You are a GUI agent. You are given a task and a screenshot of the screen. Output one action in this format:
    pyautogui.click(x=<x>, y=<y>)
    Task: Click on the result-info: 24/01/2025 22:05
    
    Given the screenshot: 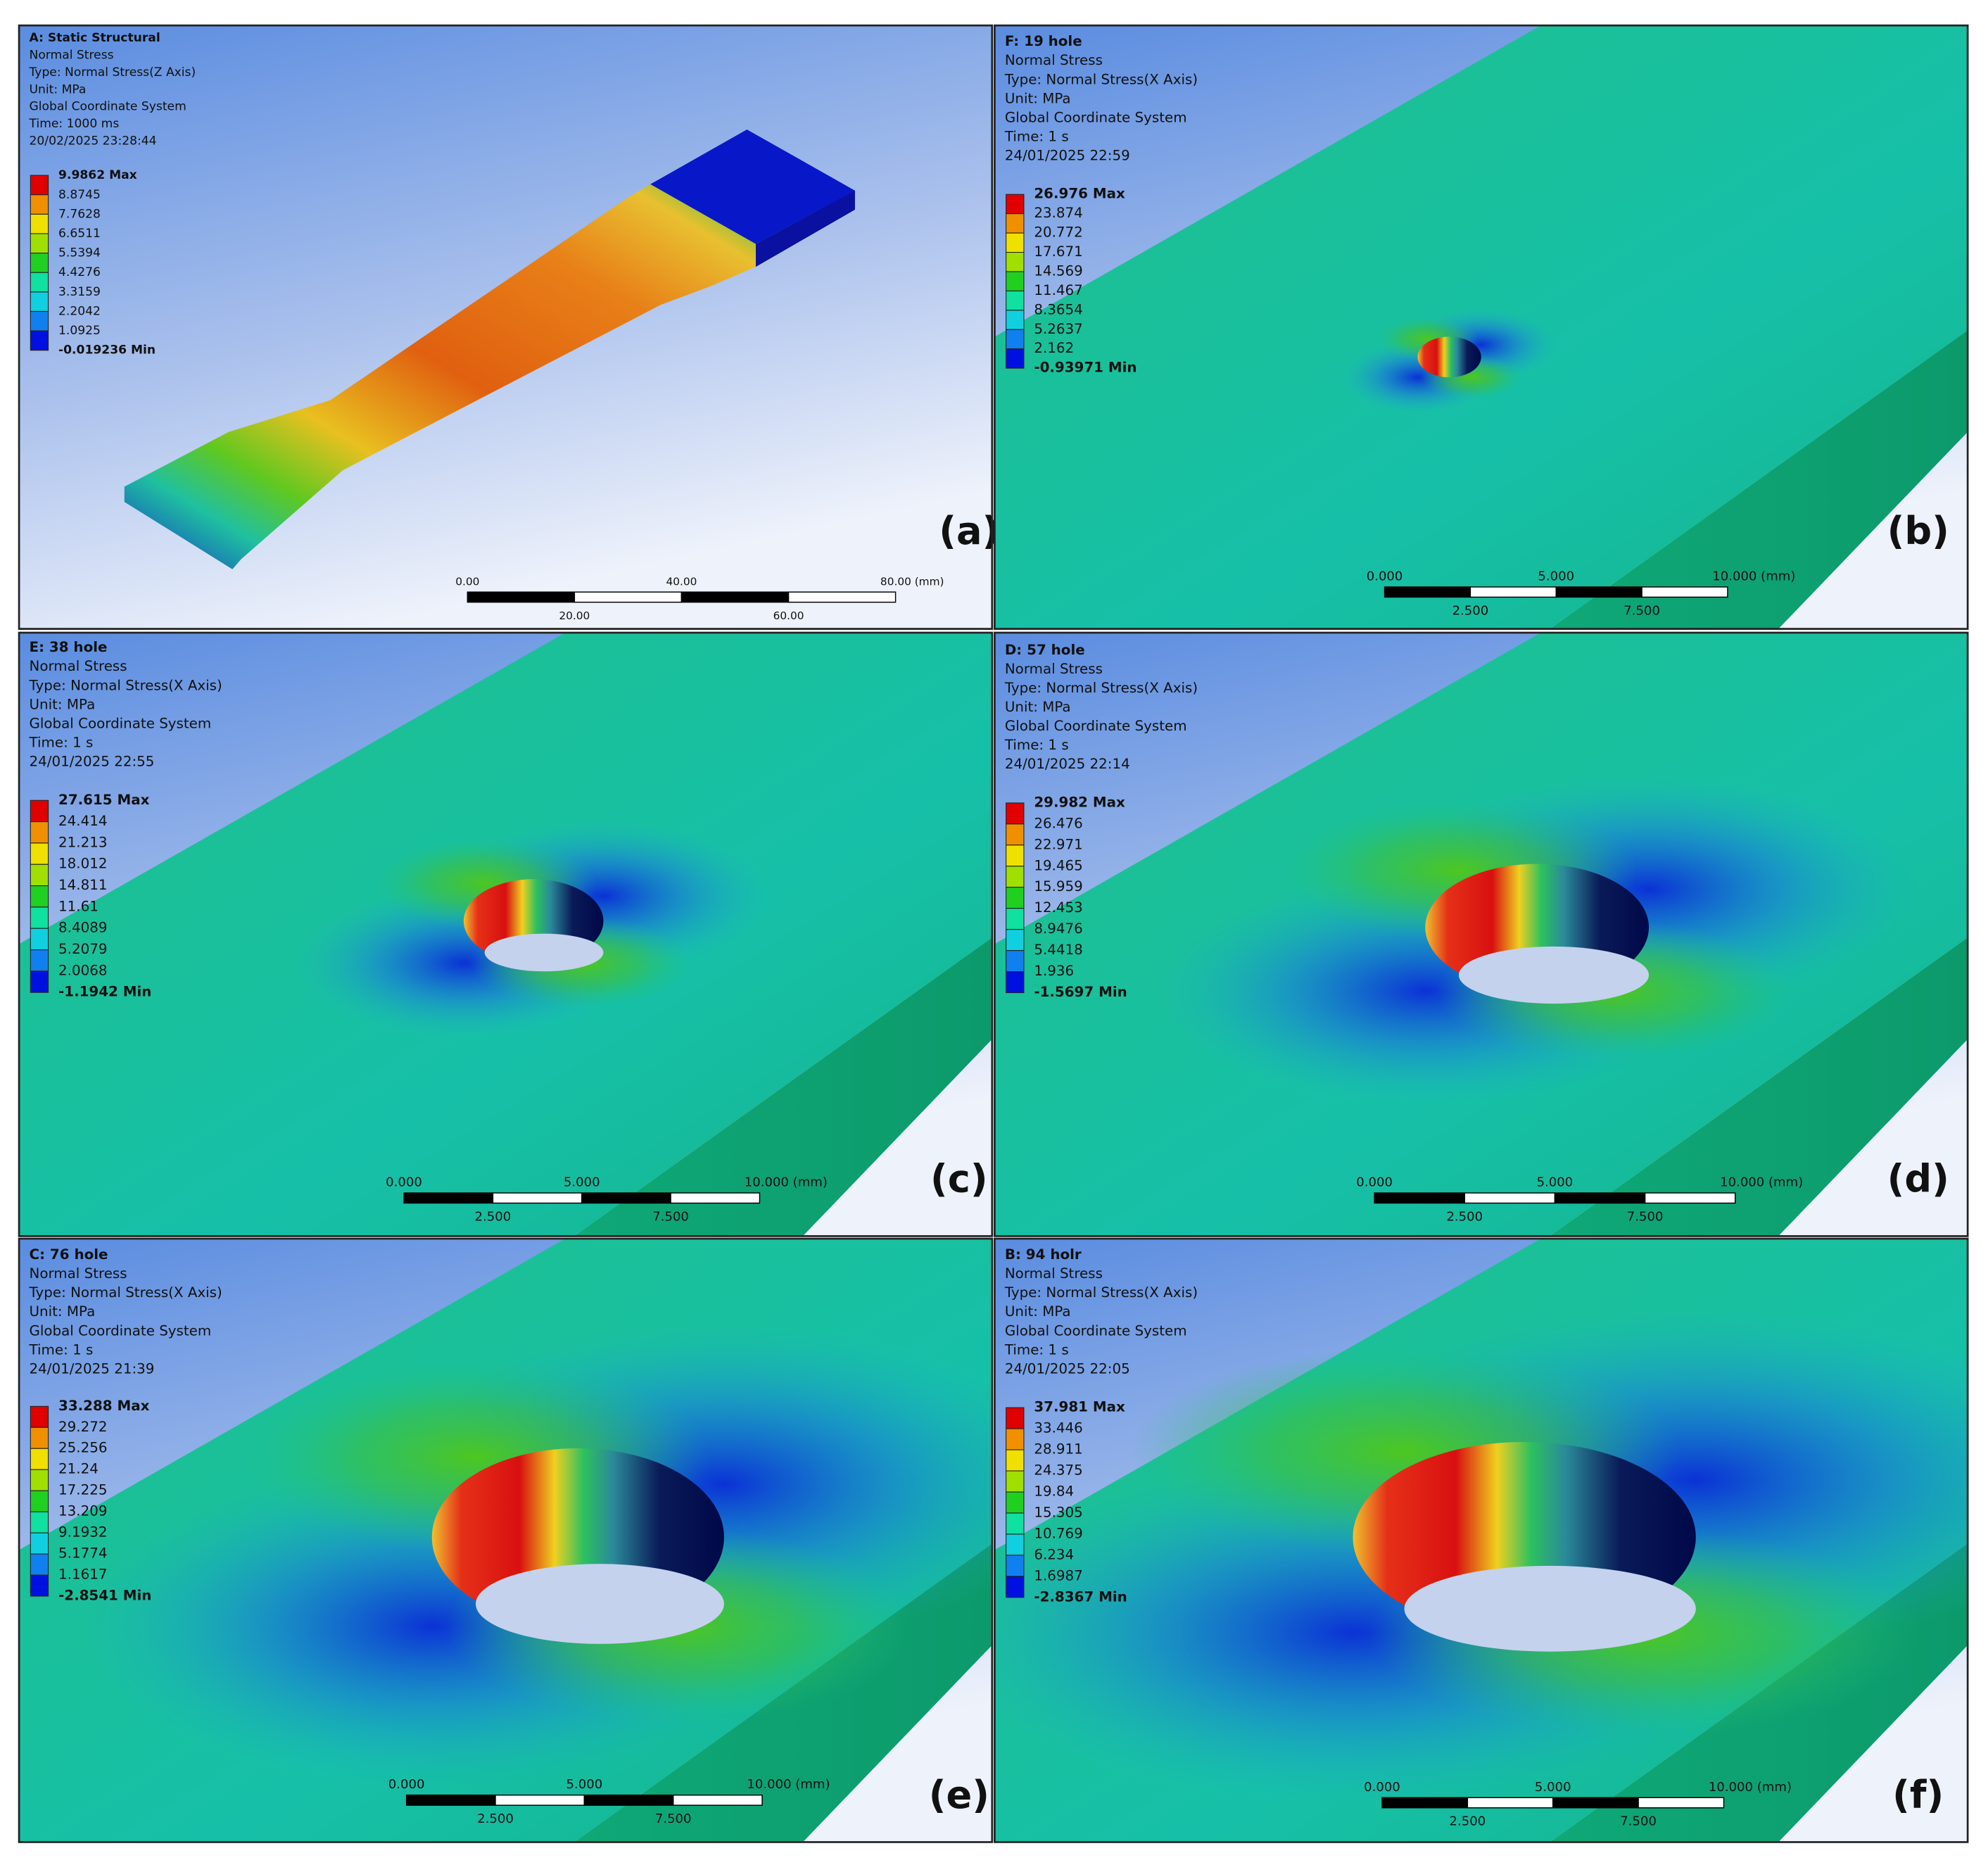 What is the action you would take?
    pyautogui.click(x=1067, y=1368)
    